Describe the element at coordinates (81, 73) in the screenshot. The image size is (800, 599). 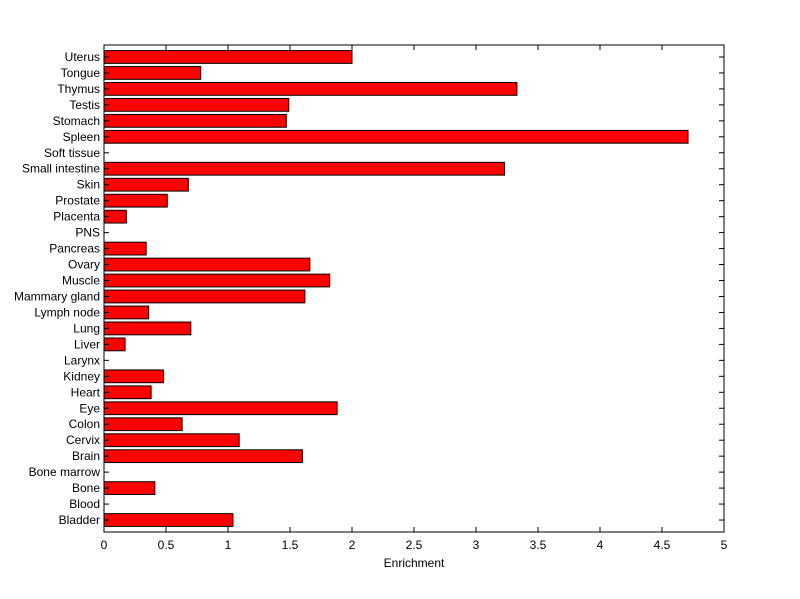
I see `y-category-label: Tongue` at that location.